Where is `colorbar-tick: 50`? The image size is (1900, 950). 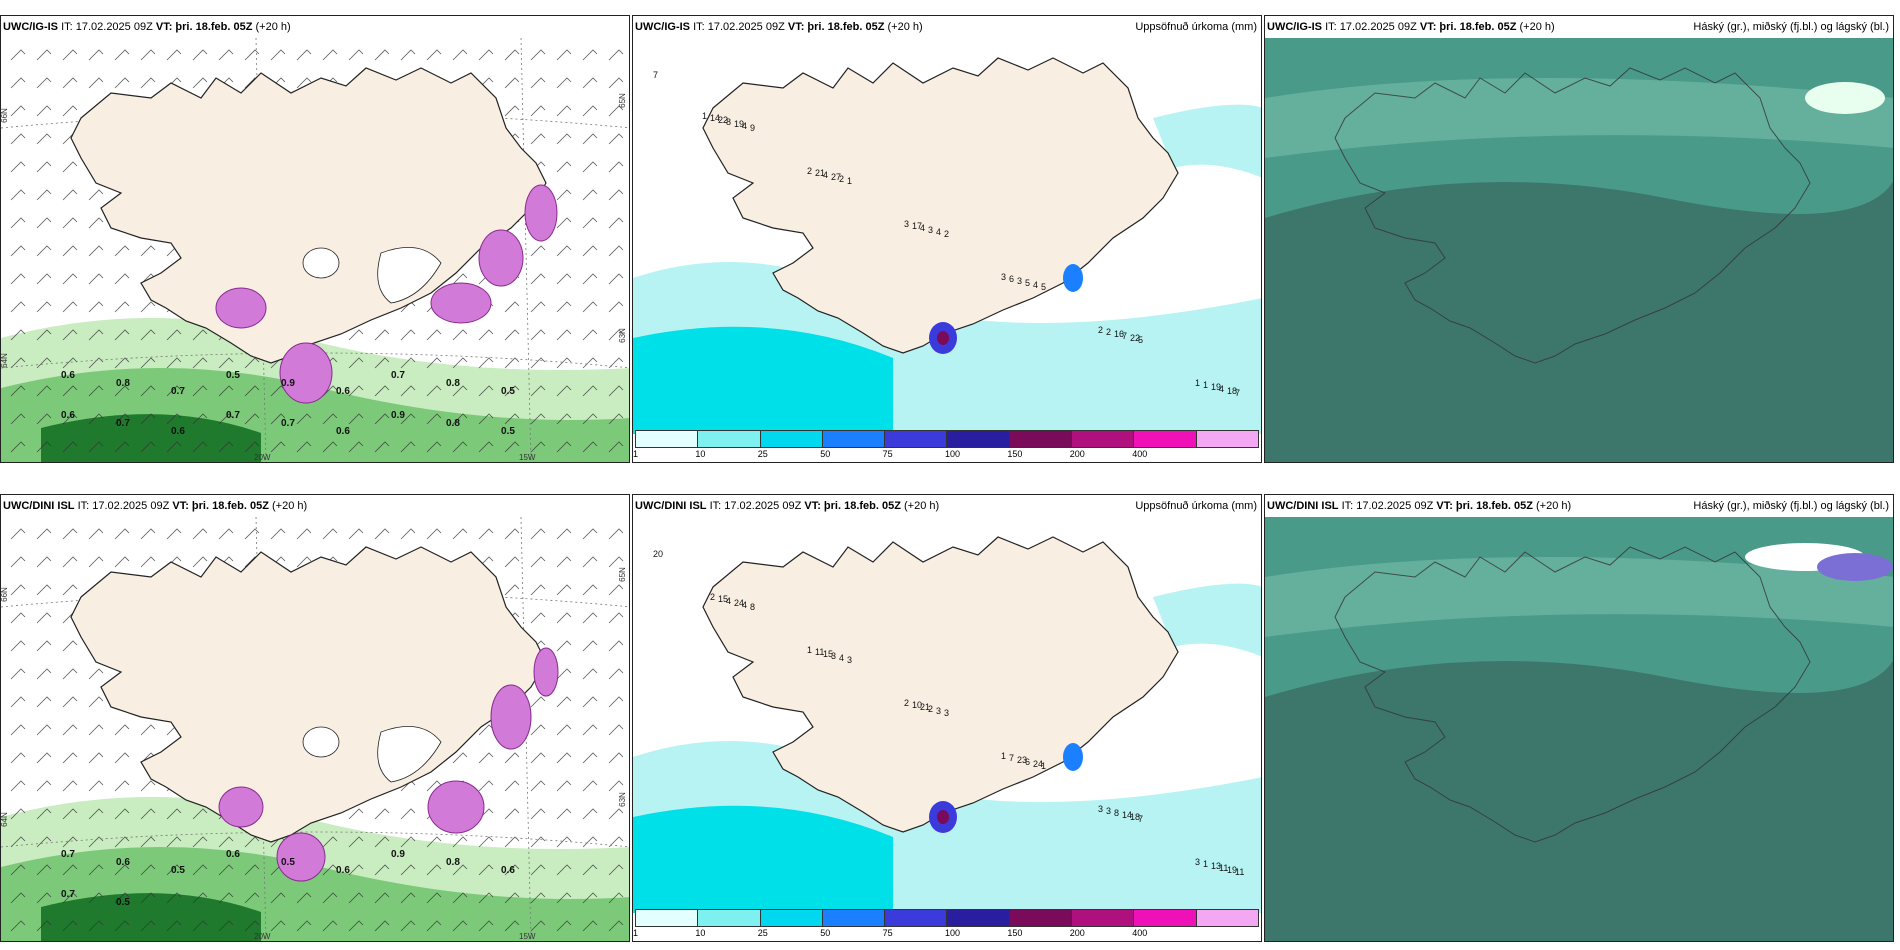 colorbar-tick: 50 is located at coordinates (825, 933).